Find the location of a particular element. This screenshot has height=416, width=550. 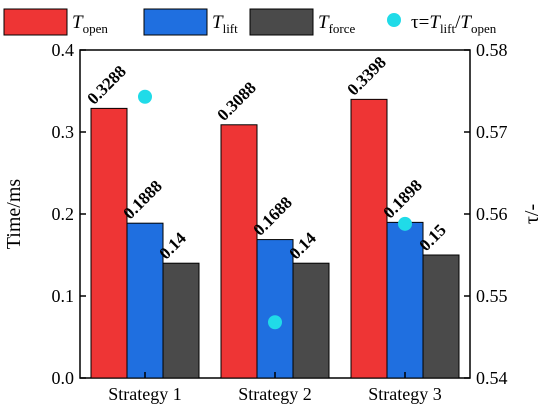

y-tick-label-2: 0.2 is located at coordinates (63, 214).